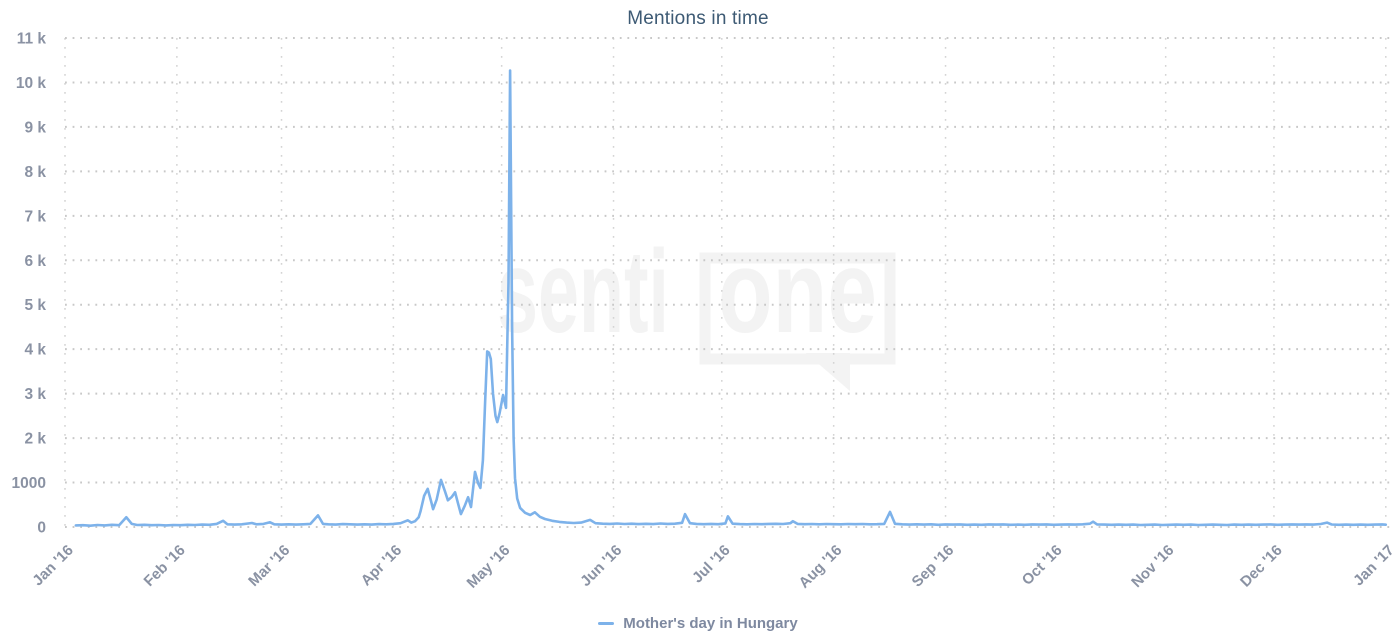  Describe the element at coordinates (35, 394) in the screenshot. I see `y-axis-tick-label: 3 k` at that location.